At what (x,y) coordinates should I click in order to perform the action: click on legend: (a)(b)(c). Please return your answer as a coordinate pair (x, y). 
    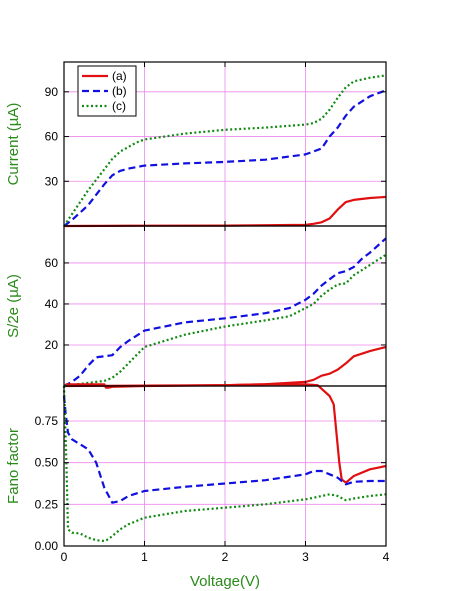
    Looking at the image, I should click on (107, 91).